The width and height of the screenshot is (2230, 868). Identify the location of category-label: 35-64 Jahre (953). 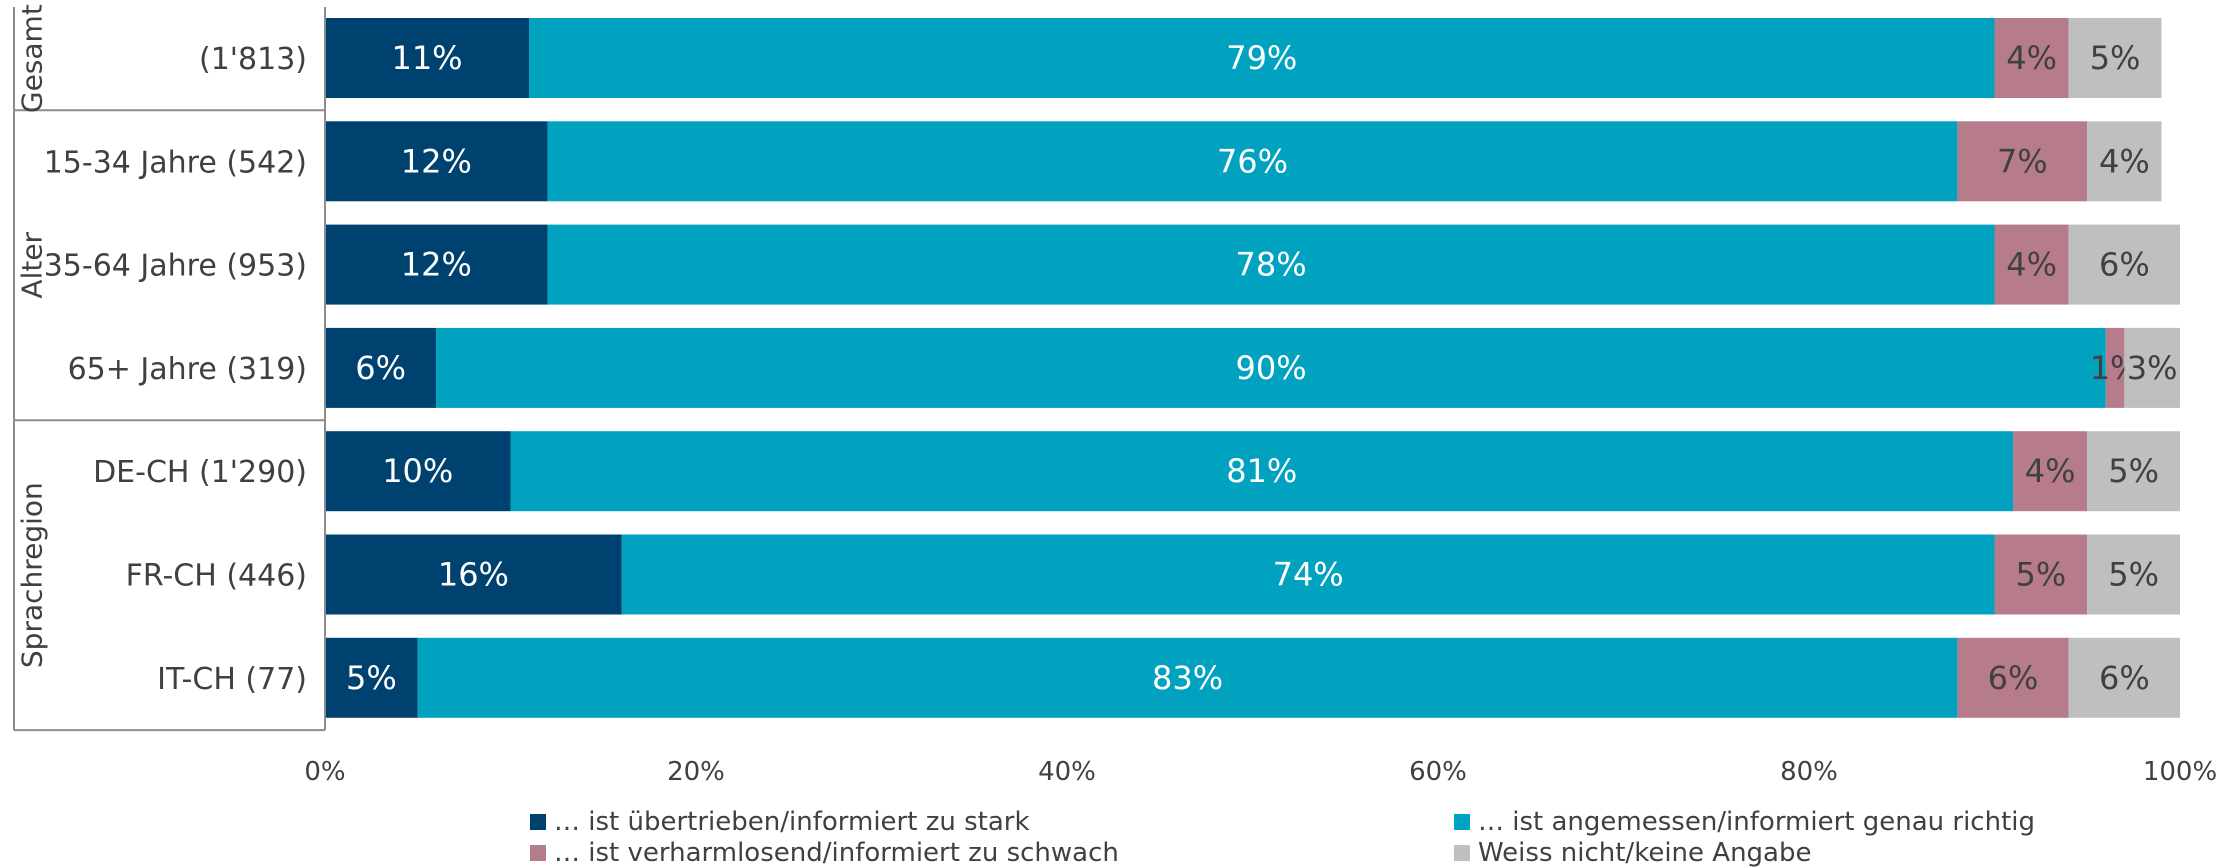
(175, 266).